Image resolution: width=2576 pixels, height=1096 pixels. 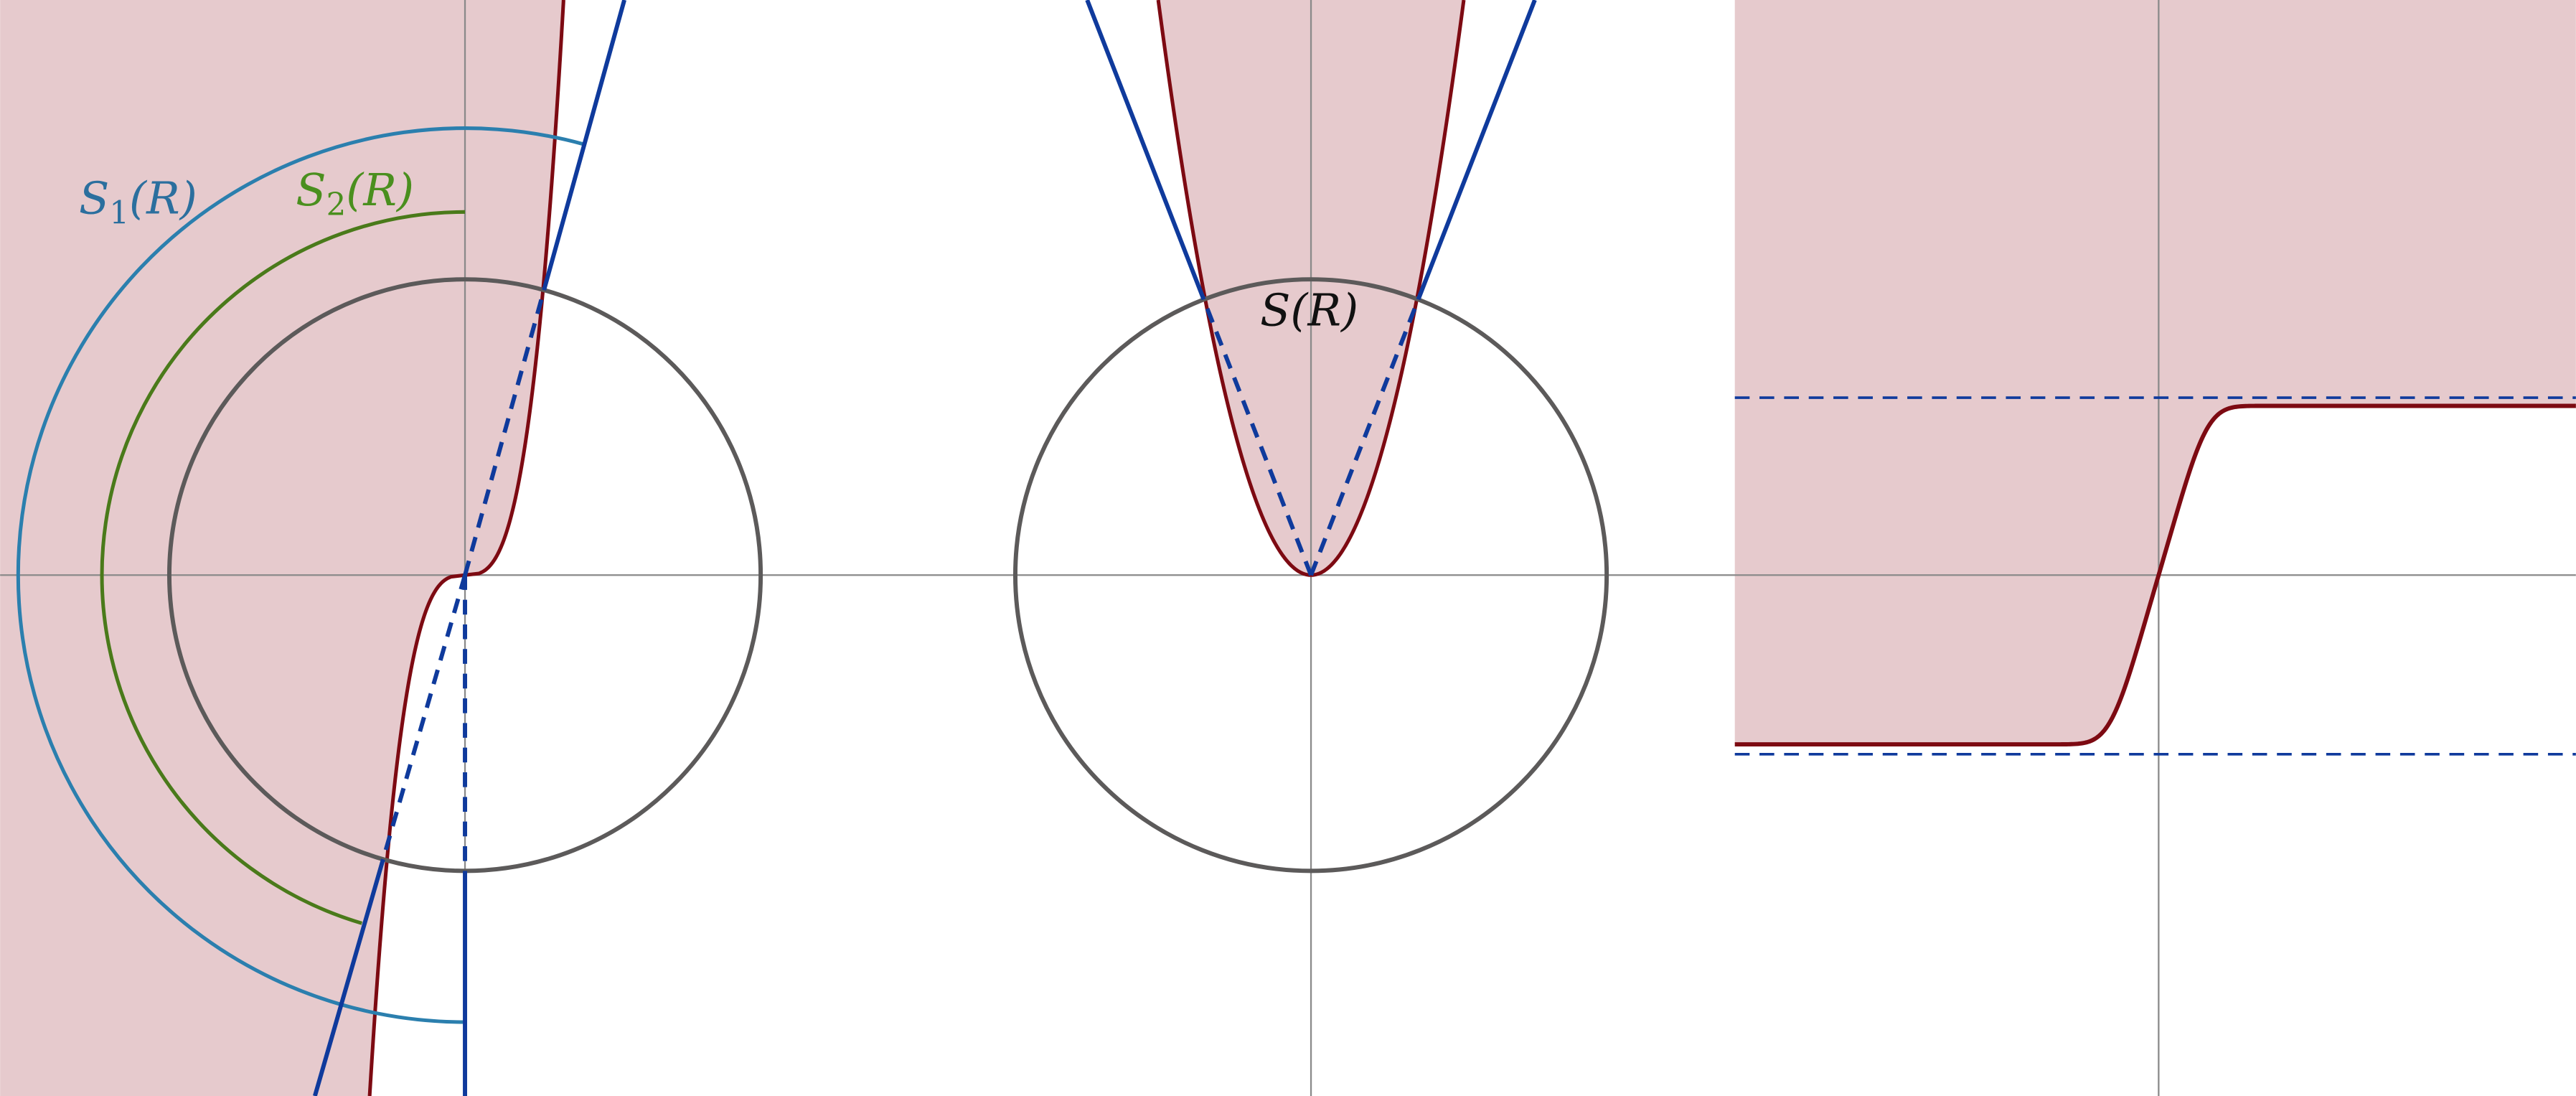 I want to click on ray-left-dashed, so click(x=1257, y=437).